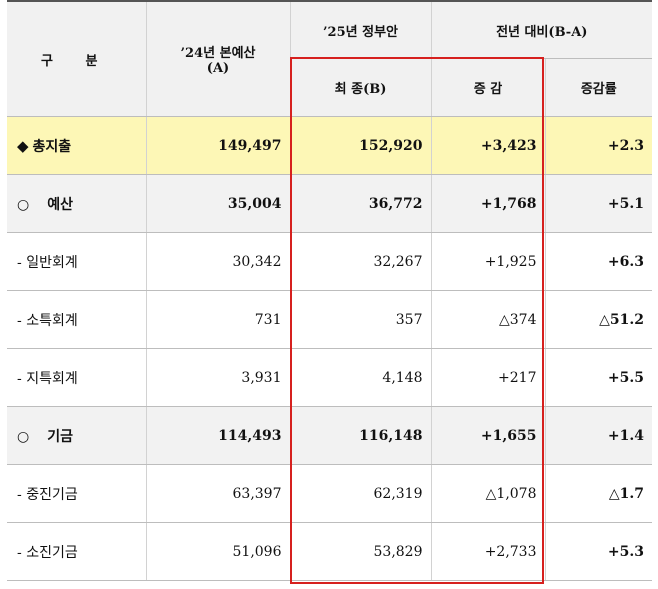 The width and height of the screenshot is (658, 589). What do you see at coordinates (488, 87) in the screenshot?
I see `header-change: 증 감` at bounding box center [488, 87].